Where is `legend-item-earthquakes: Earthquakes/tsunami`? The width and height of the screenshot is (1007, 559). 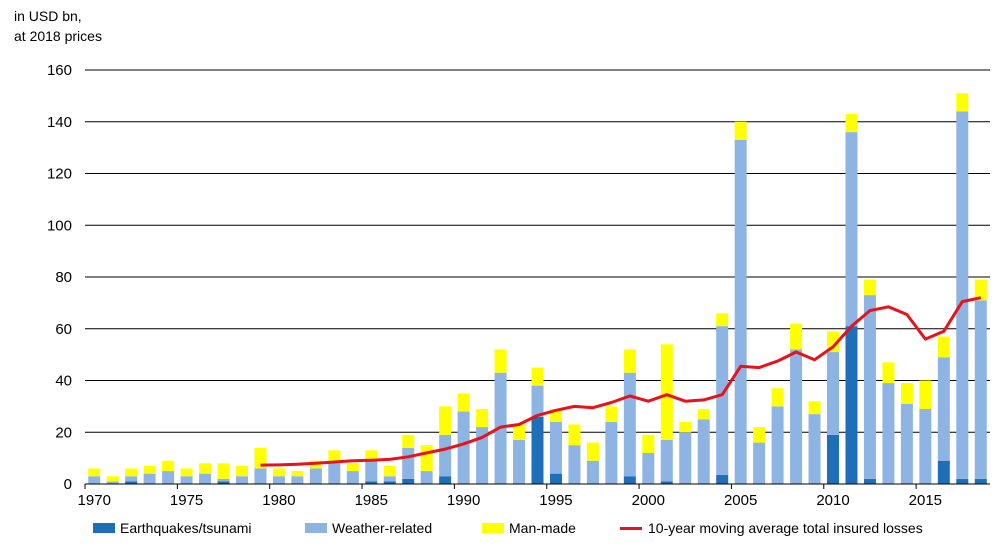 legend-item-earthquakes: Earthquakes/tsunami is located at coordinates (172, 528).